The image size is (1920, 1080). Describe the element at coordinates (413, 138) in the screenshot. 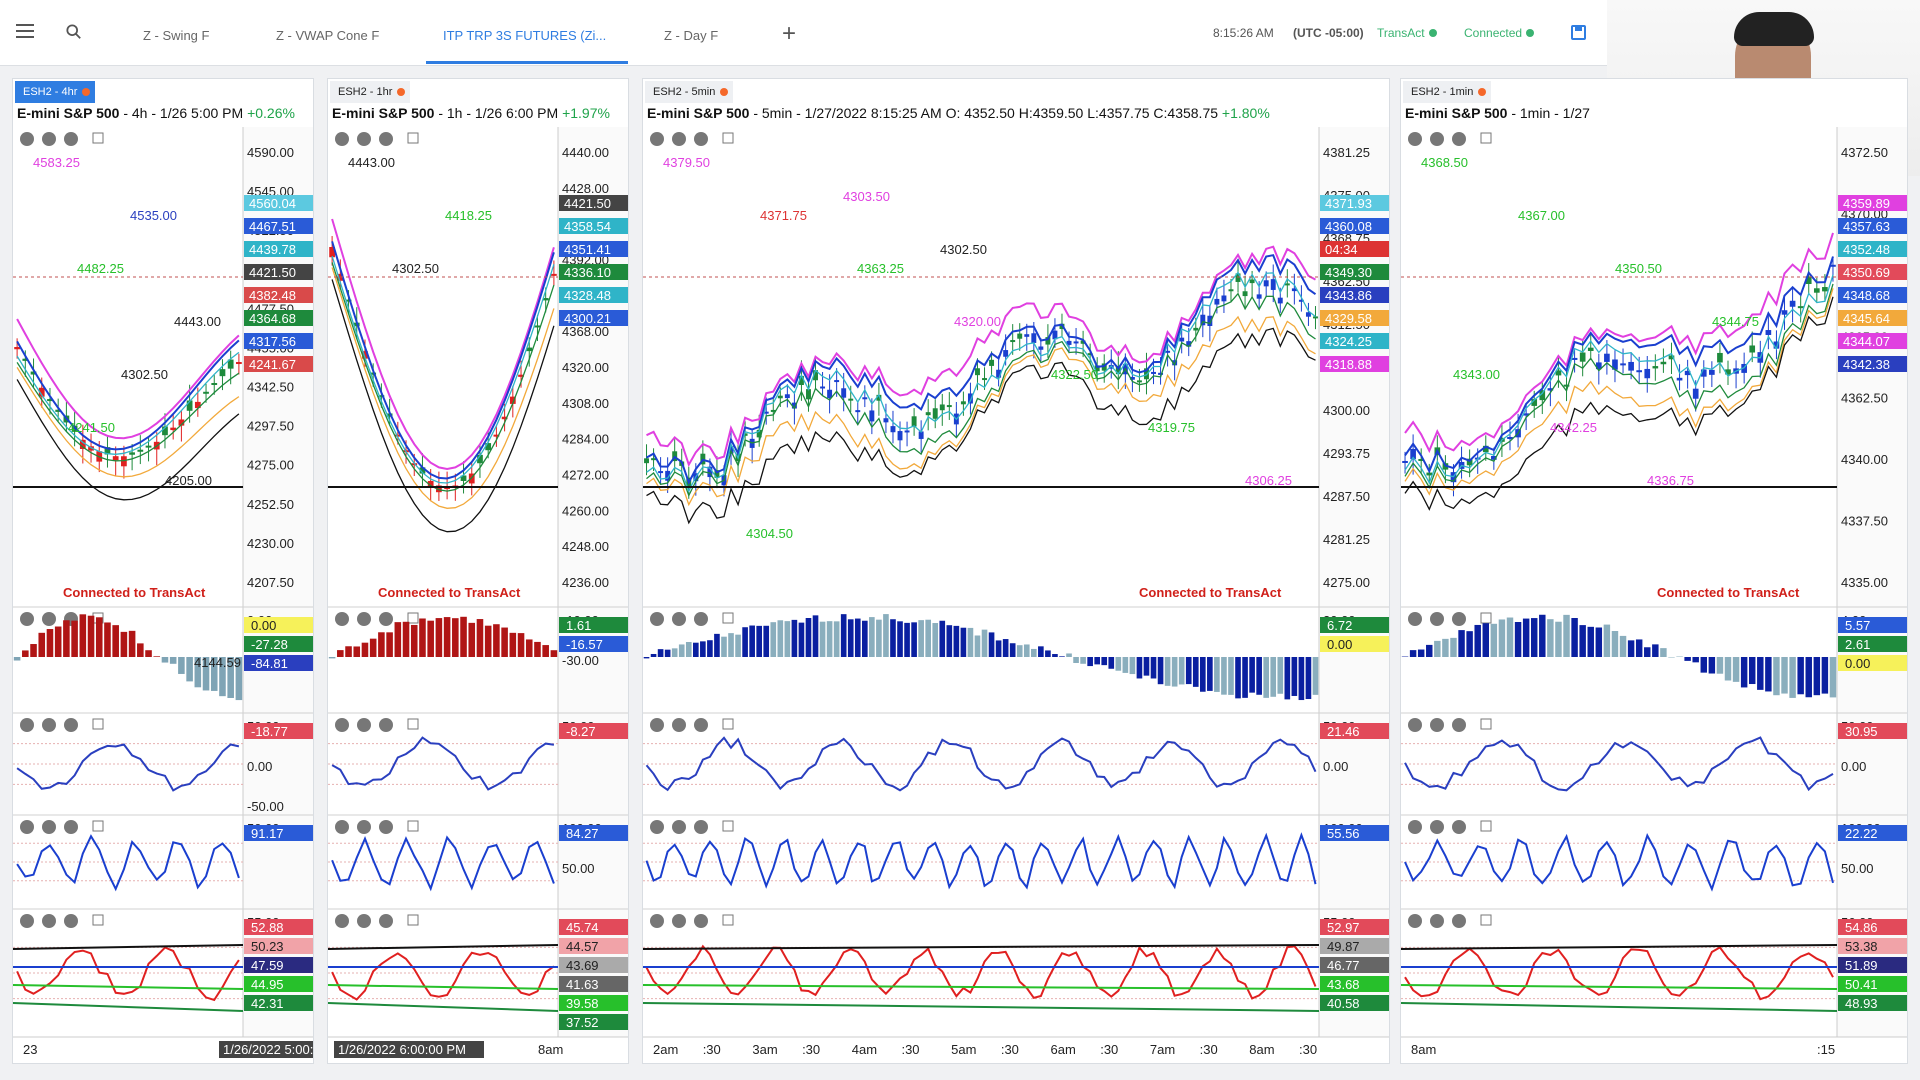

I see `pane-expand-icon` at that location.